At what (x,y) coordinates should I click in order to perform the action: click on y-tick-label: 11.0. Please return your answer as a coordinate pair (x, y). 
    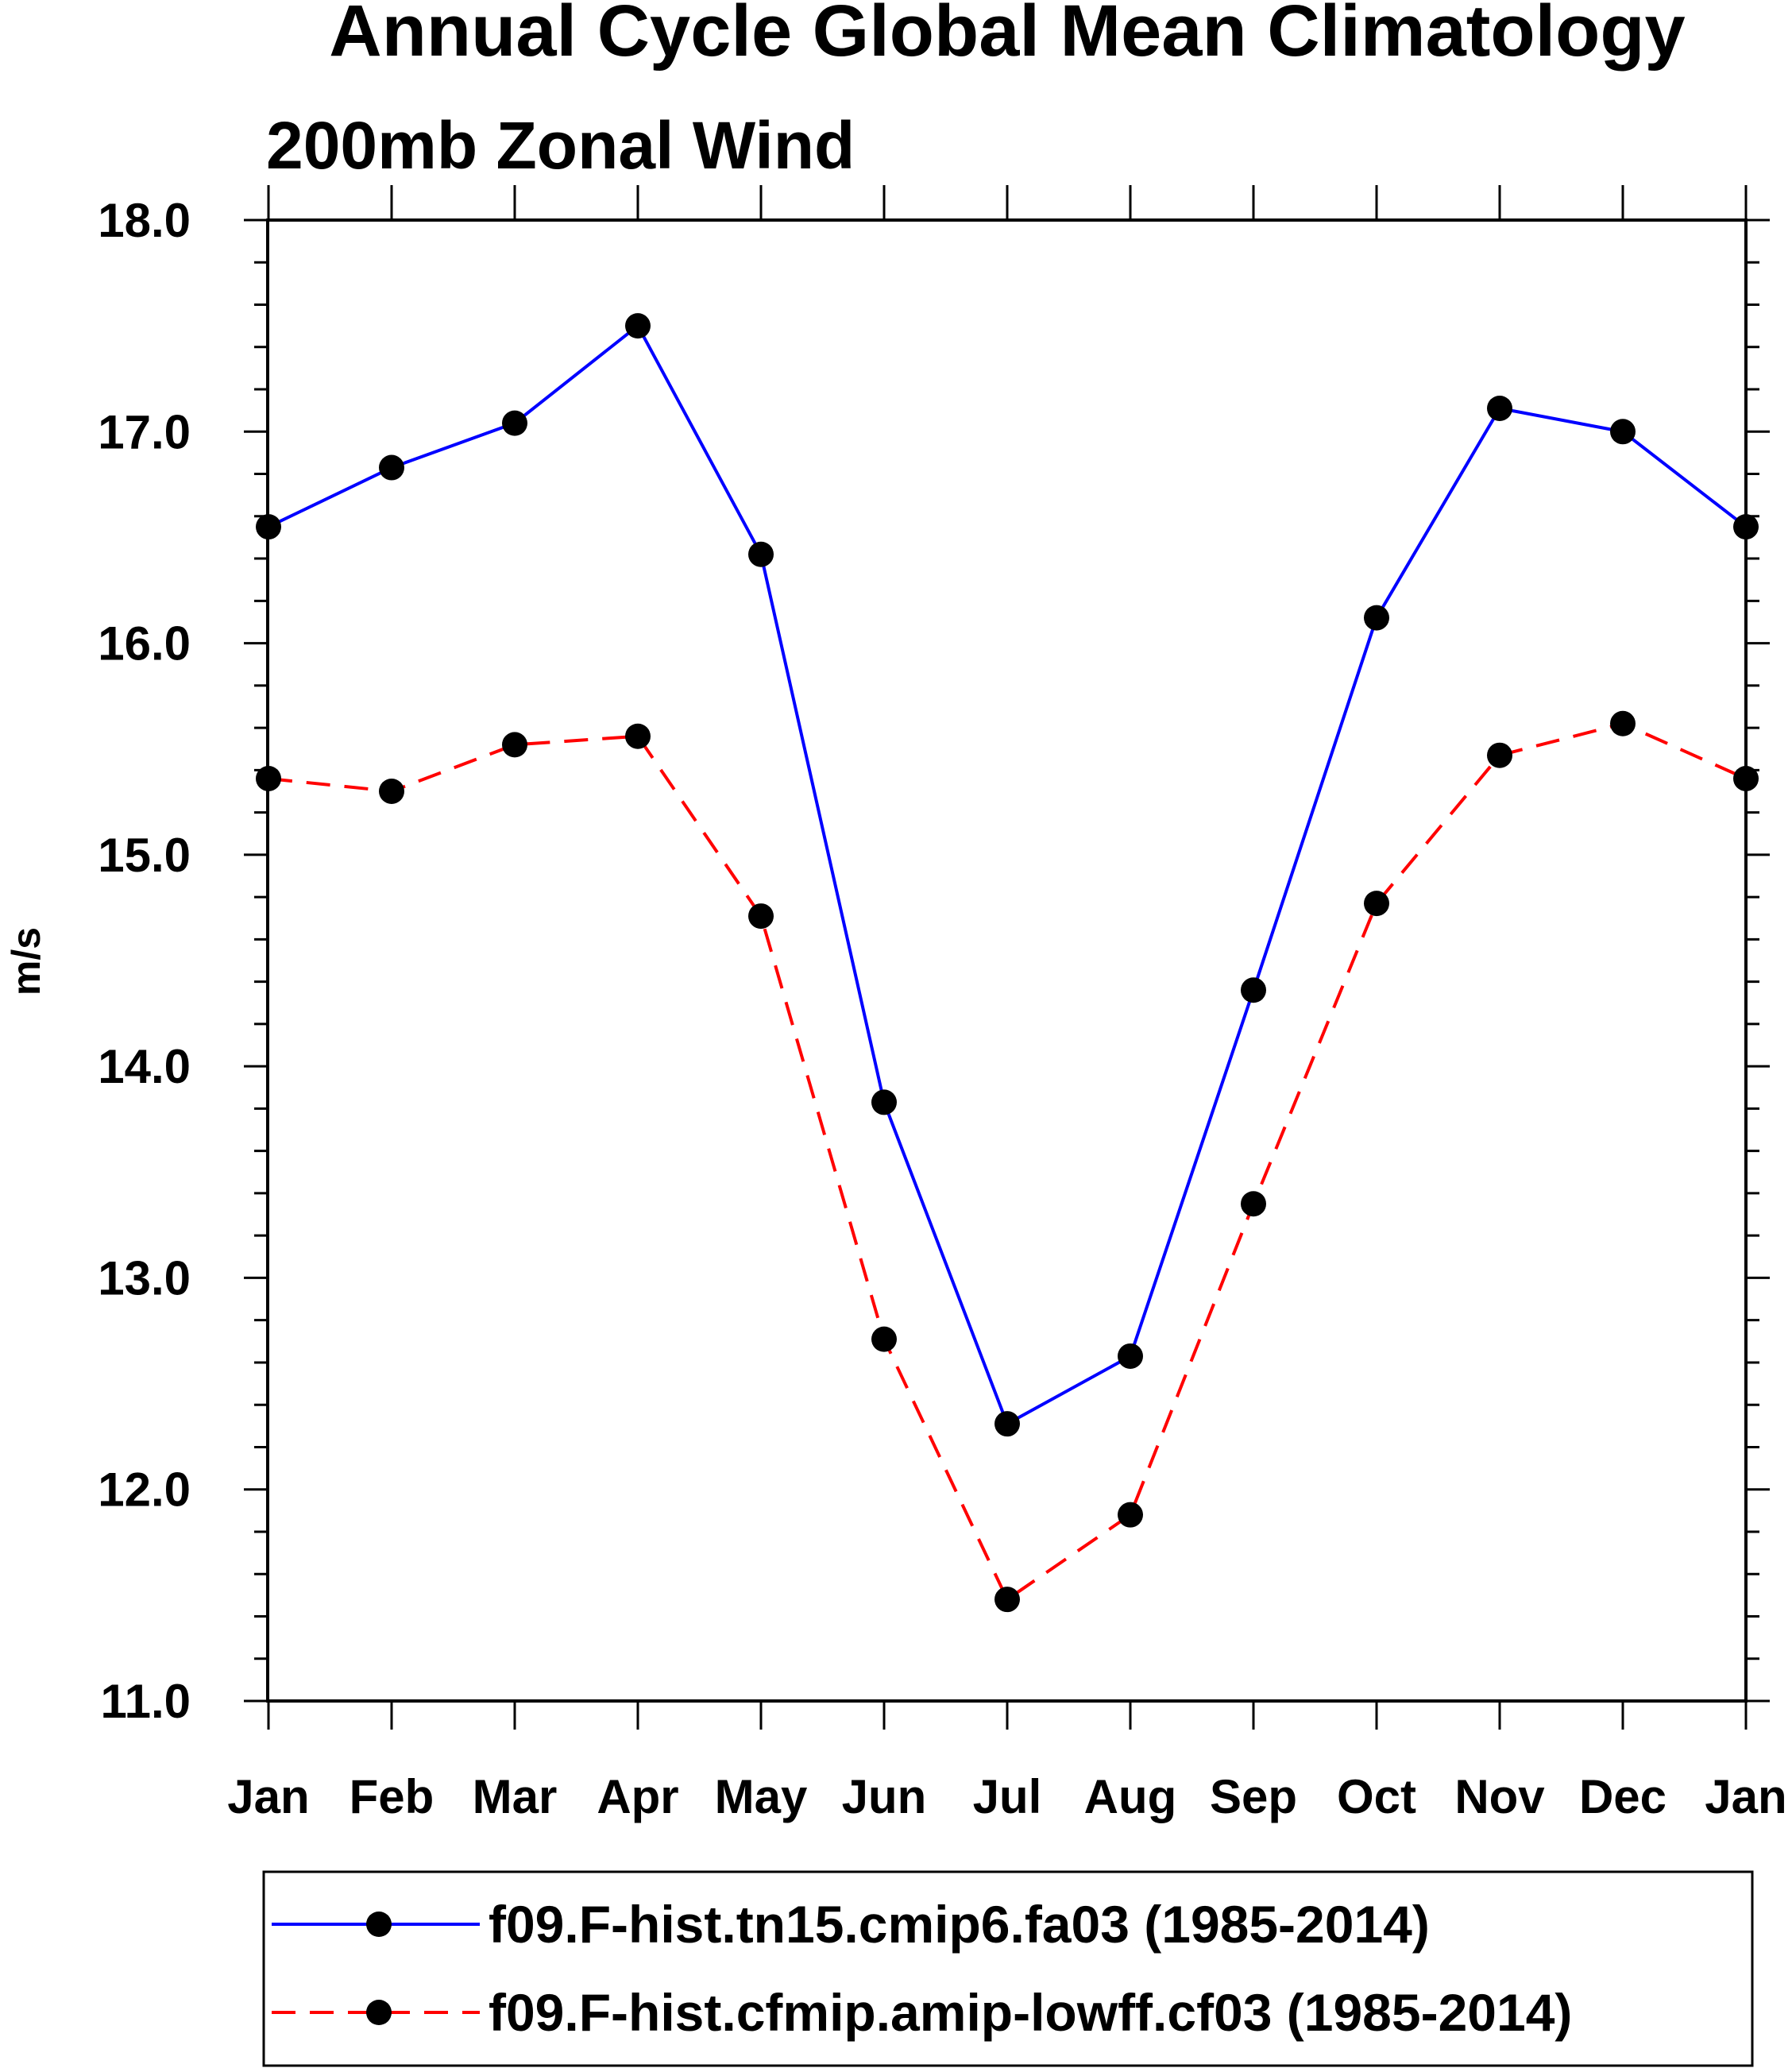
    Looking at the image, I should click on (146, 1701).